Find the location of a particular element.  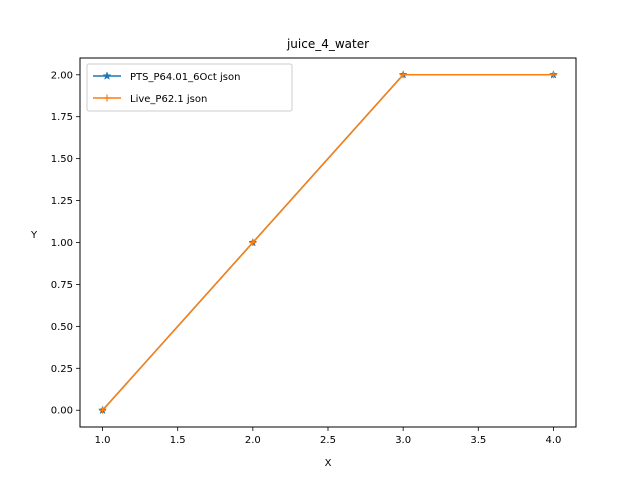

y-tick-label: 0.25 is located at coordinates (62, 369).